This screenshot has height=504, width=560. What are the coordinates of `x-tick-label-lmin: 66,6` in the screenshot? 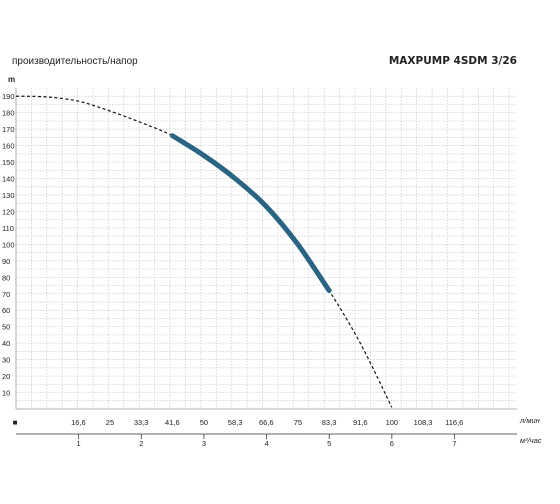 It's located at (266, 422).